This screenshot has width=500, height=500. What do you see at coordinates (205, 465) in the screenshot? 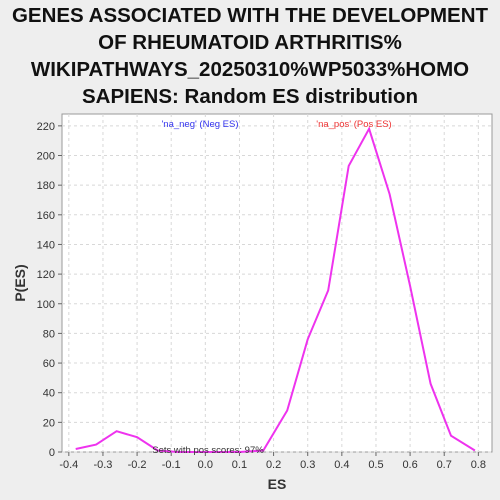
I see `x-tick-label: 0.0` at bounding box center [205, 465].